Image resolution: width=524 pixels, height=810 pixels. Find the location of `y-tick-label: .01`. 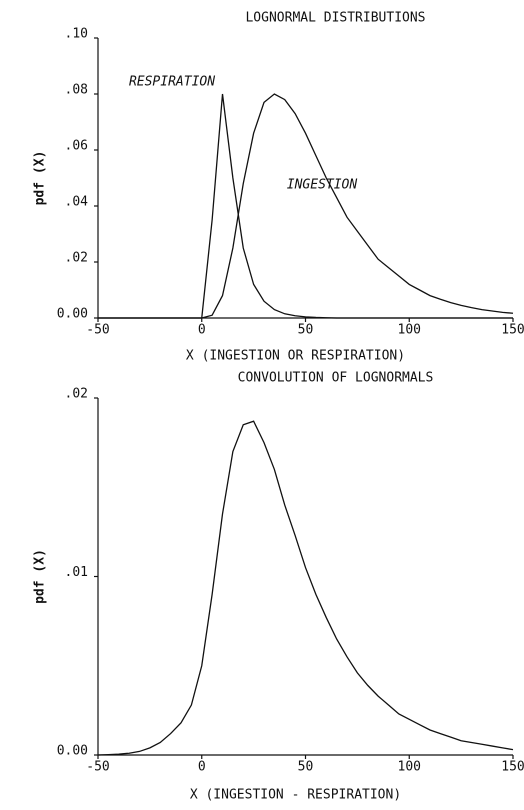

y-tick-label: .01 is located at coordinates (76, 572).